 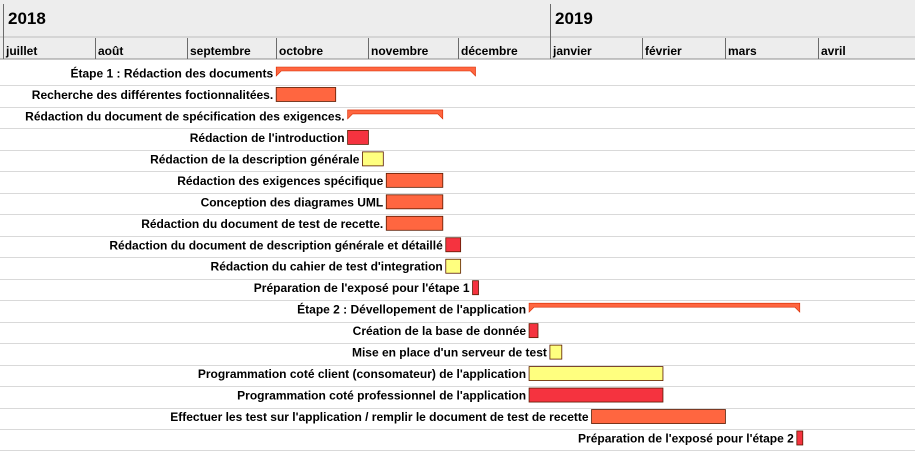 I want to click on task-row: Rédaction des exigences spécifique, so click(x=310, y=180).